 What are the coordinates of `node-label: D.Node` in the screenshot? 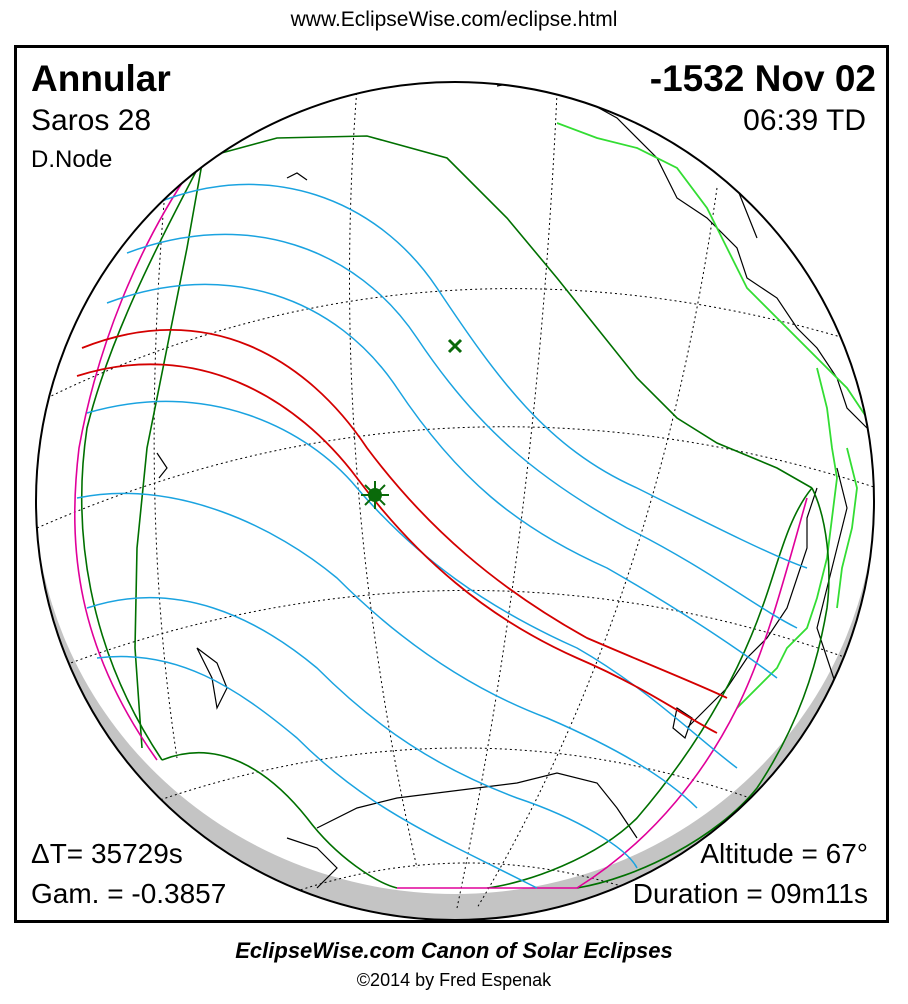 It's located at (72, 159).